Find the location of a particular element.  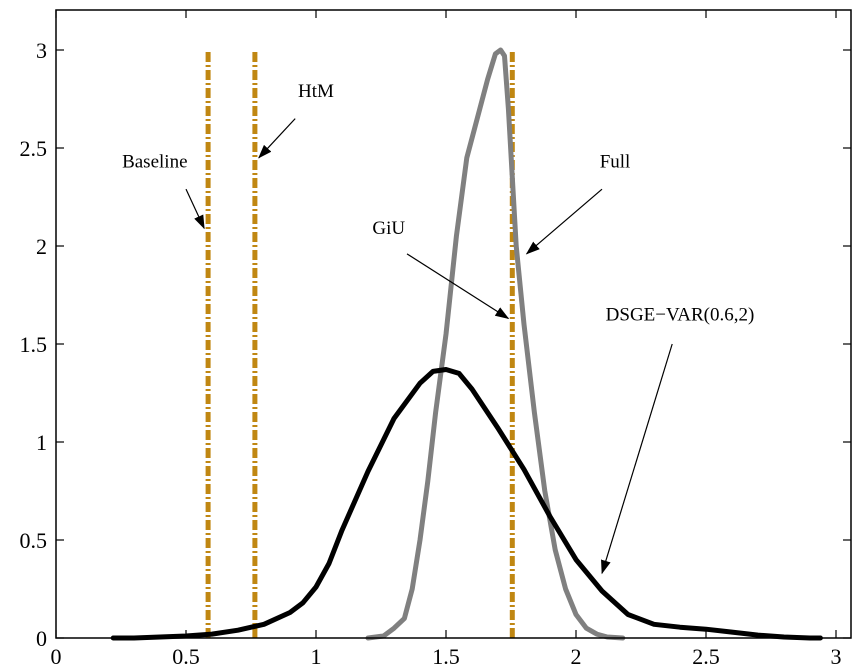

x-tick-label: 3 is located at coordinates (836, 656).